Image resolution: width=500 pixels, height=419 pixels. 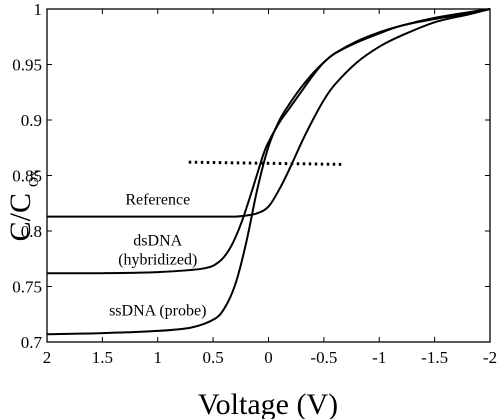 What do you see at coordinates (157, 259) in the screenshot?
I see `curve-annotation: (hybridized)` at bounding box center [157, 259].